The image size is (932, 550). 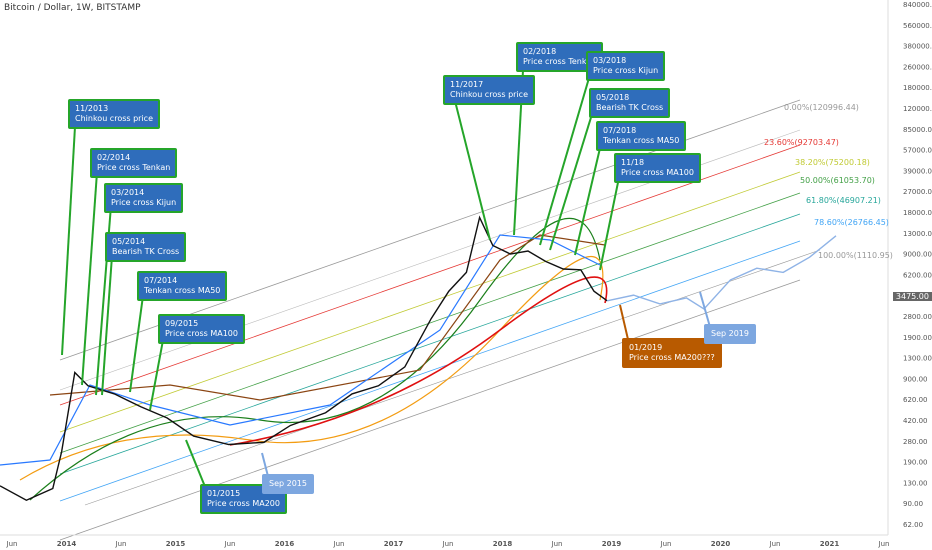 What do you see at coordinates (620, 130) in the screenshot?
I see `annotation-line: 07/2018` at bounding box center [620, 130].